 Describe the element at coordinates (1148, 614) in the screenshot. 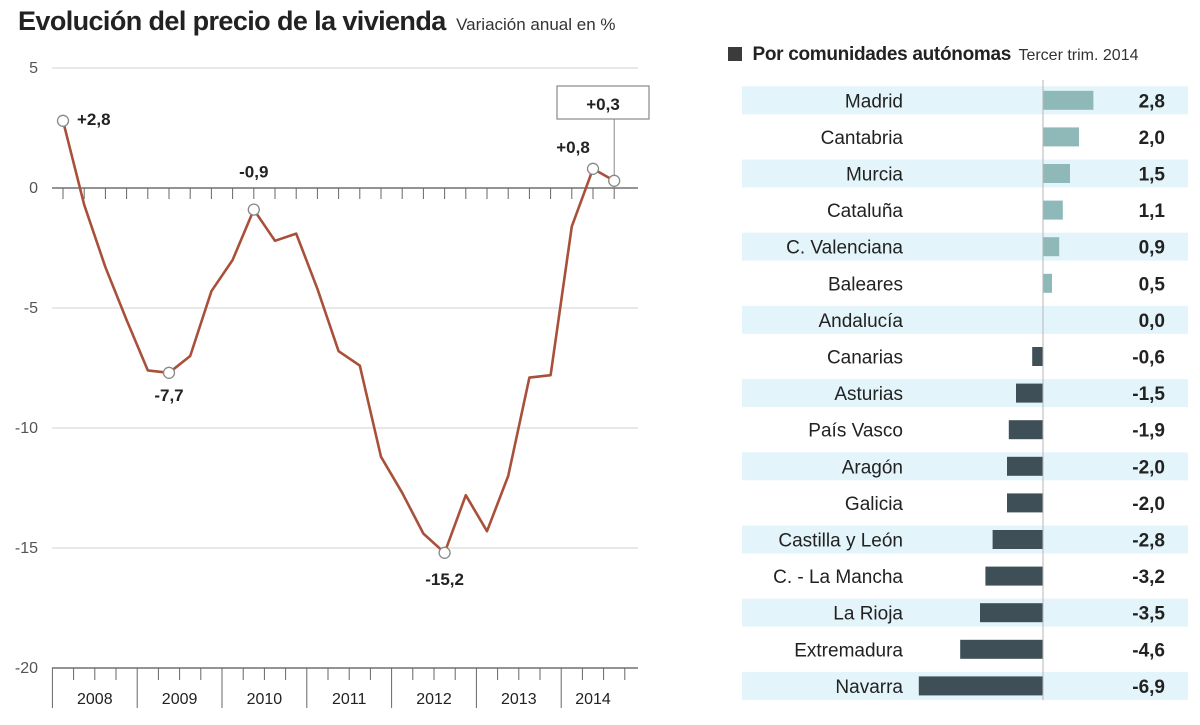

I see `value-label-14: -3,5` at that location.